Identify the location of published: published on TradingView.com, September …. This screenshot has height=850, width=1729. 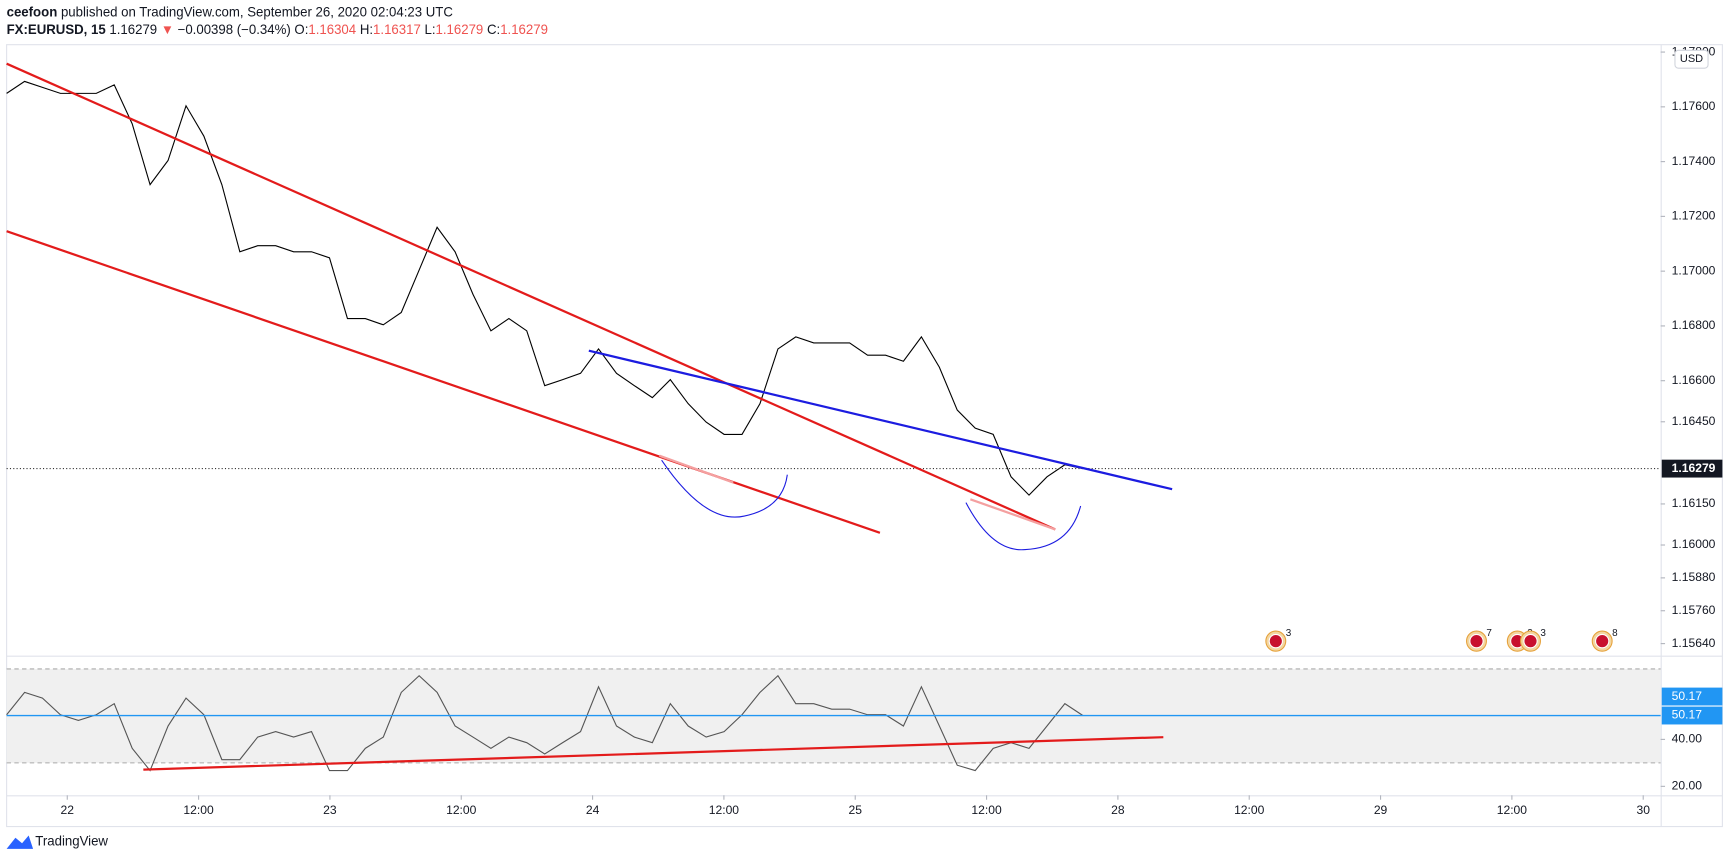
(257, 11).